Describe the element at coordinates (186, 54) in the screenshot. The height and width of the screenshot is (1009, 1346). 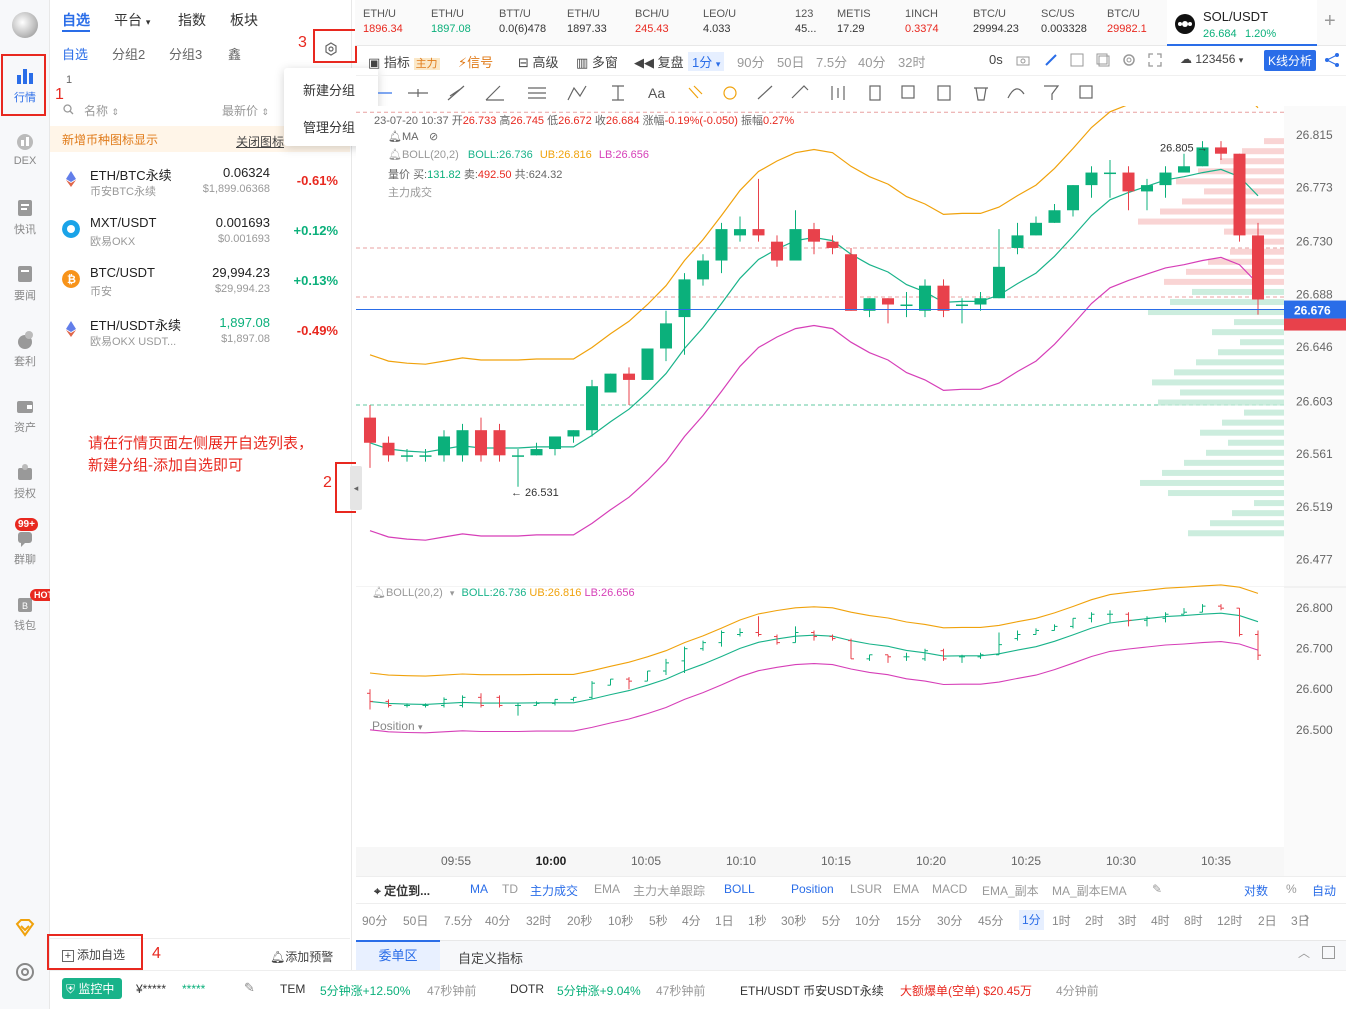
I see `subtab-group3: 分组3` at that location.